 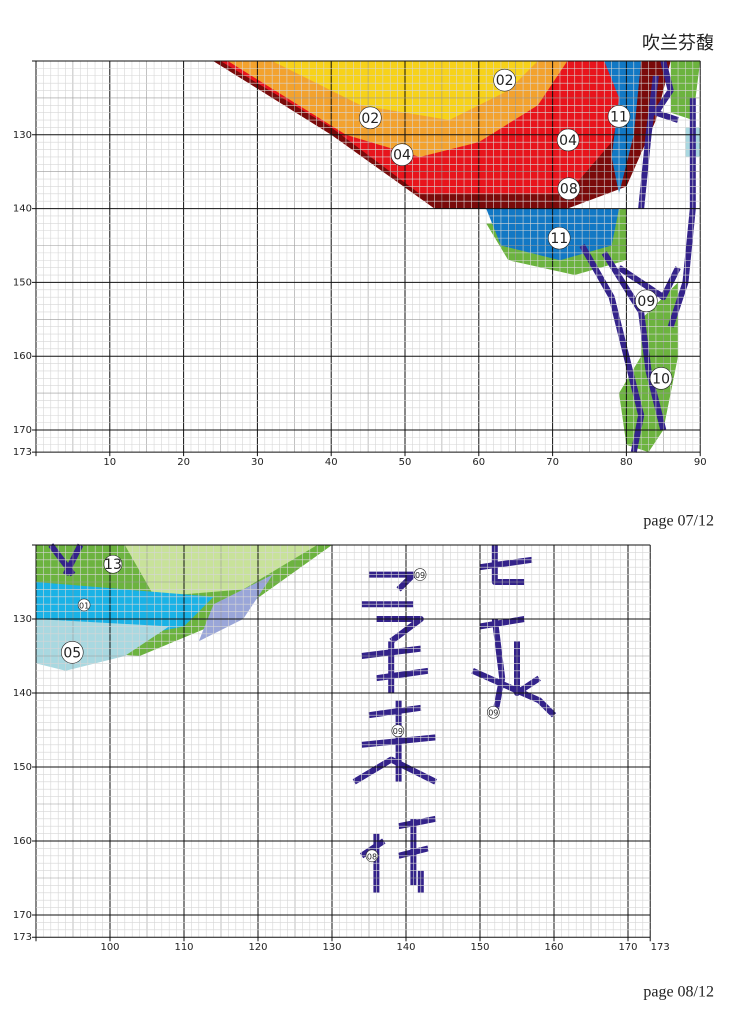 I want to click on x-tick-label: 170, so click(x=627, y=947).